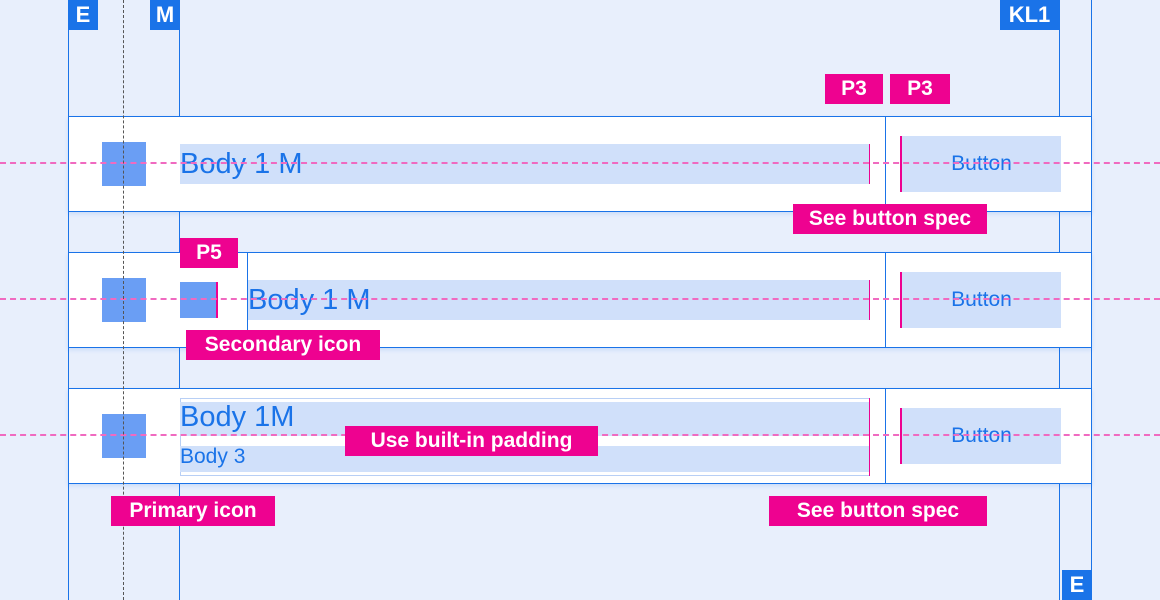 Image resolution: width=1160 pixels, height=600 pixels. What do you see at coordinates (209, 253) in the screenshot?
I see `p5-annotation: P5` at bounding box center [209, 253].